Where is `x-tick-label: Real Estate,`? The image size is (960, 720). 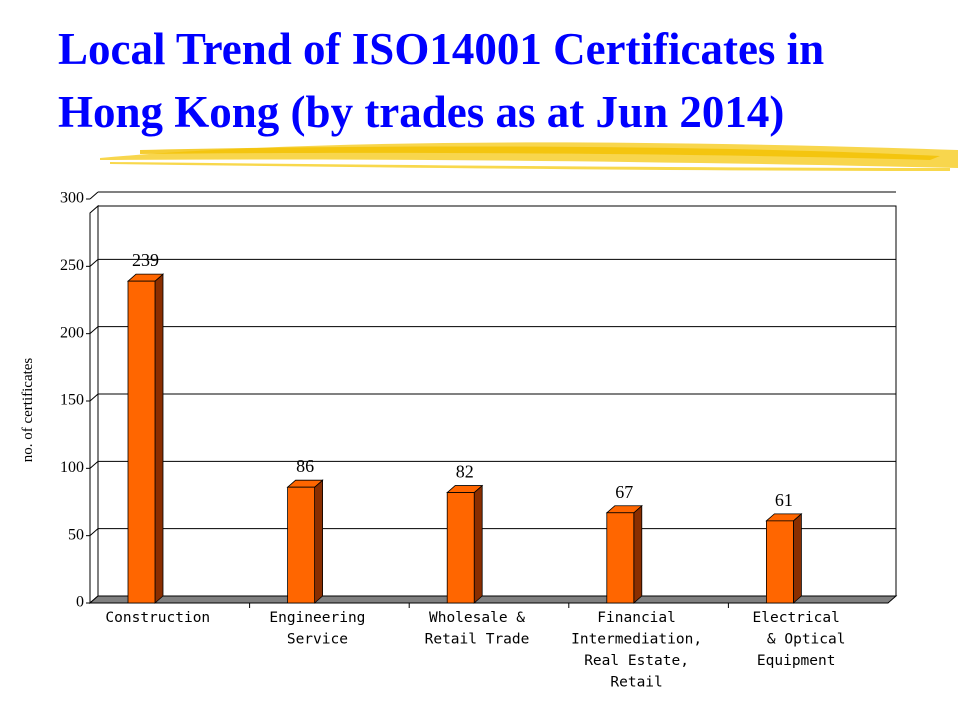
x-tick-label: Real Estate, is located at coordinates (636, 661).